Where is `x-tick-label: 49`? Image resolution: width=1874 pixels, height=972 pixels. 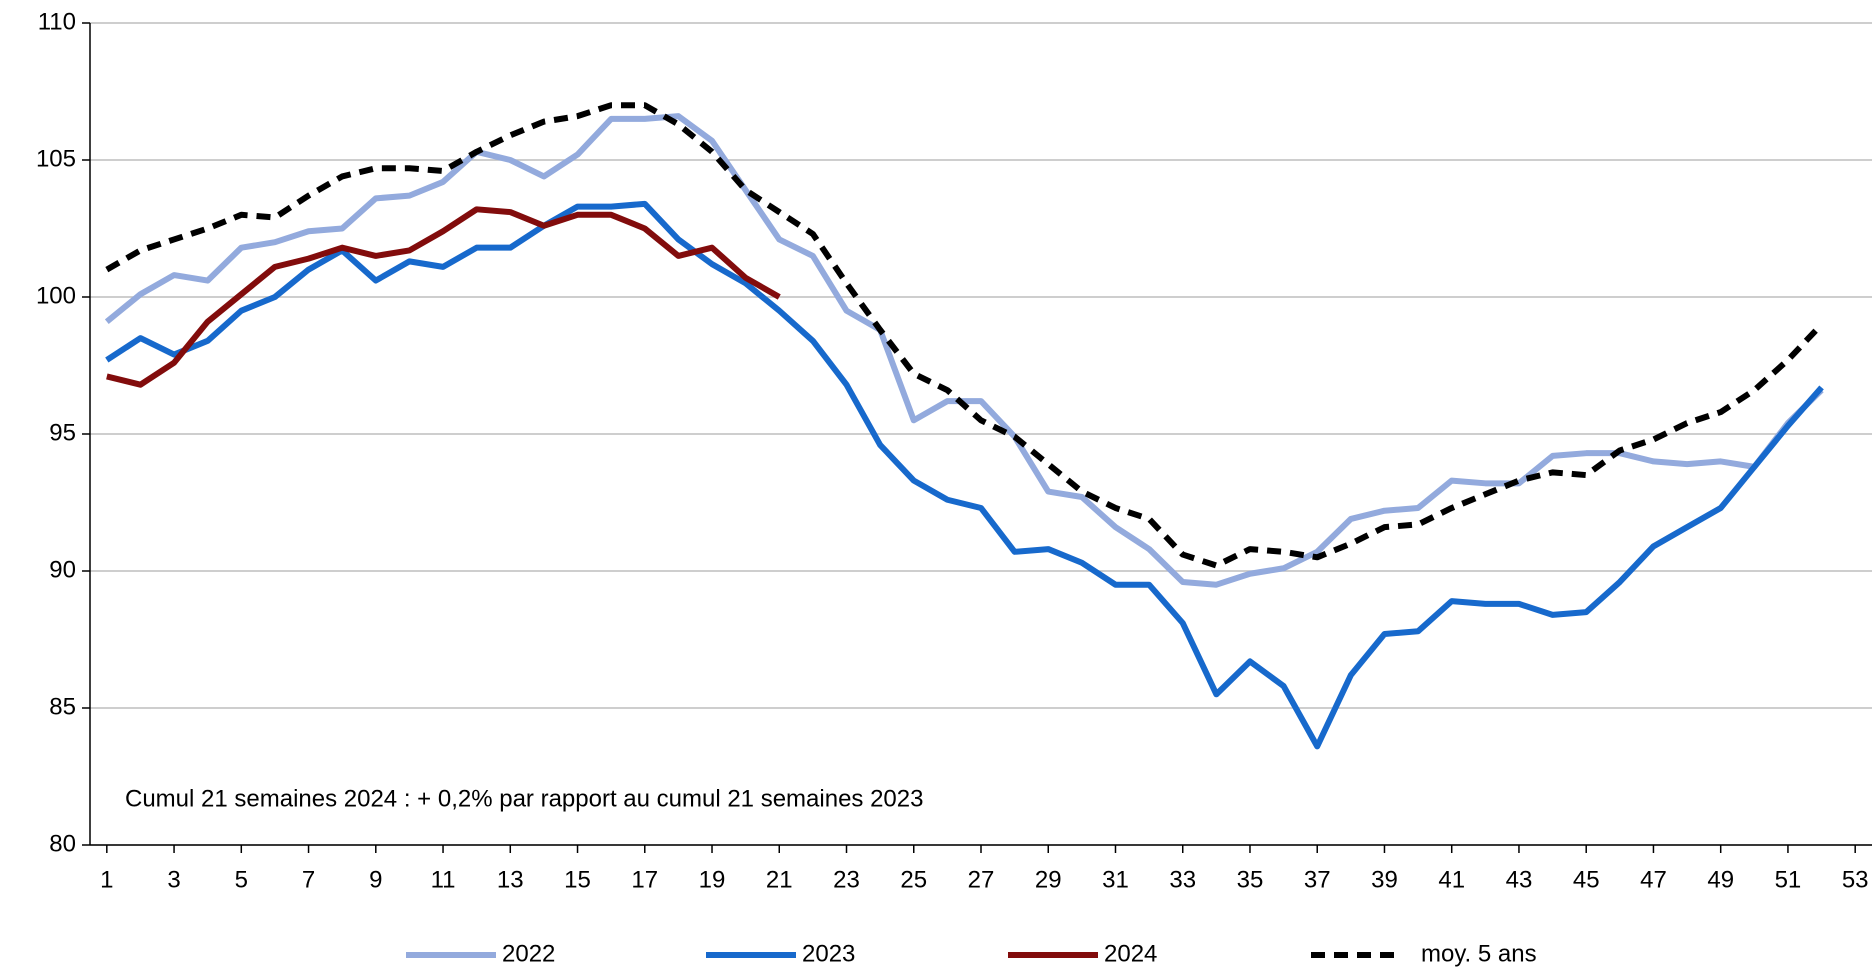
x-tick-label: 49 is located at coordinates (1720, 879).